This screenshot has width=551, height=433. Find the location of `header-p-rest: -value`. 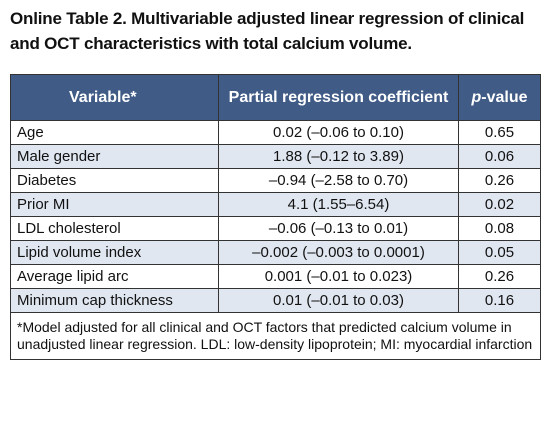

header-p-rest: -value is located at coordinates (504, 97).